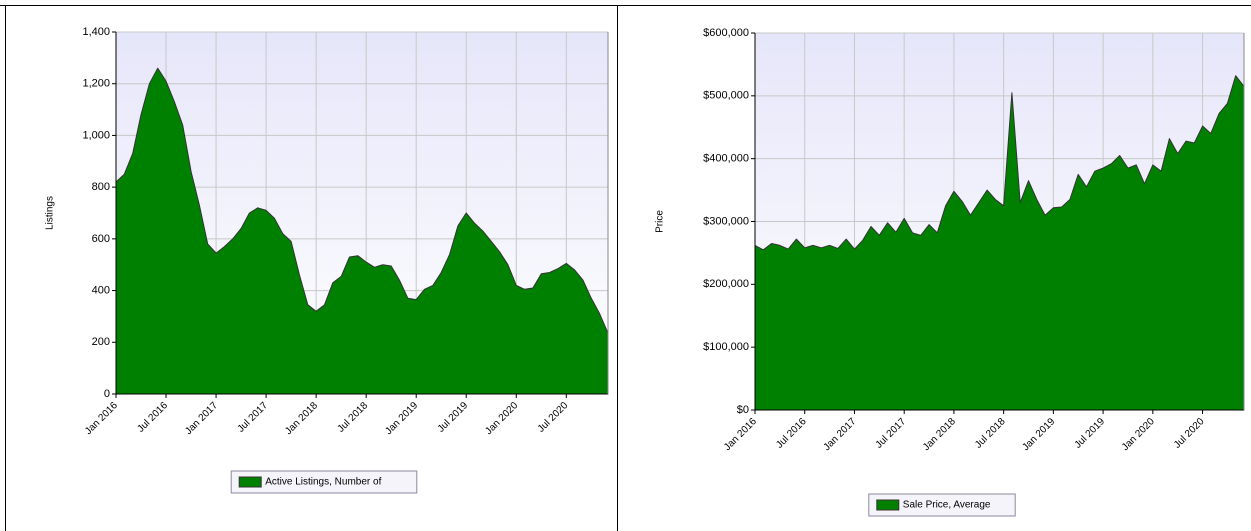 The height and width of the screenshot is (531, 1251). What do you see at coordinates (101, 290) in the screenshot?
I see `y-tick-label: 400` at bounding box center [101, 290].